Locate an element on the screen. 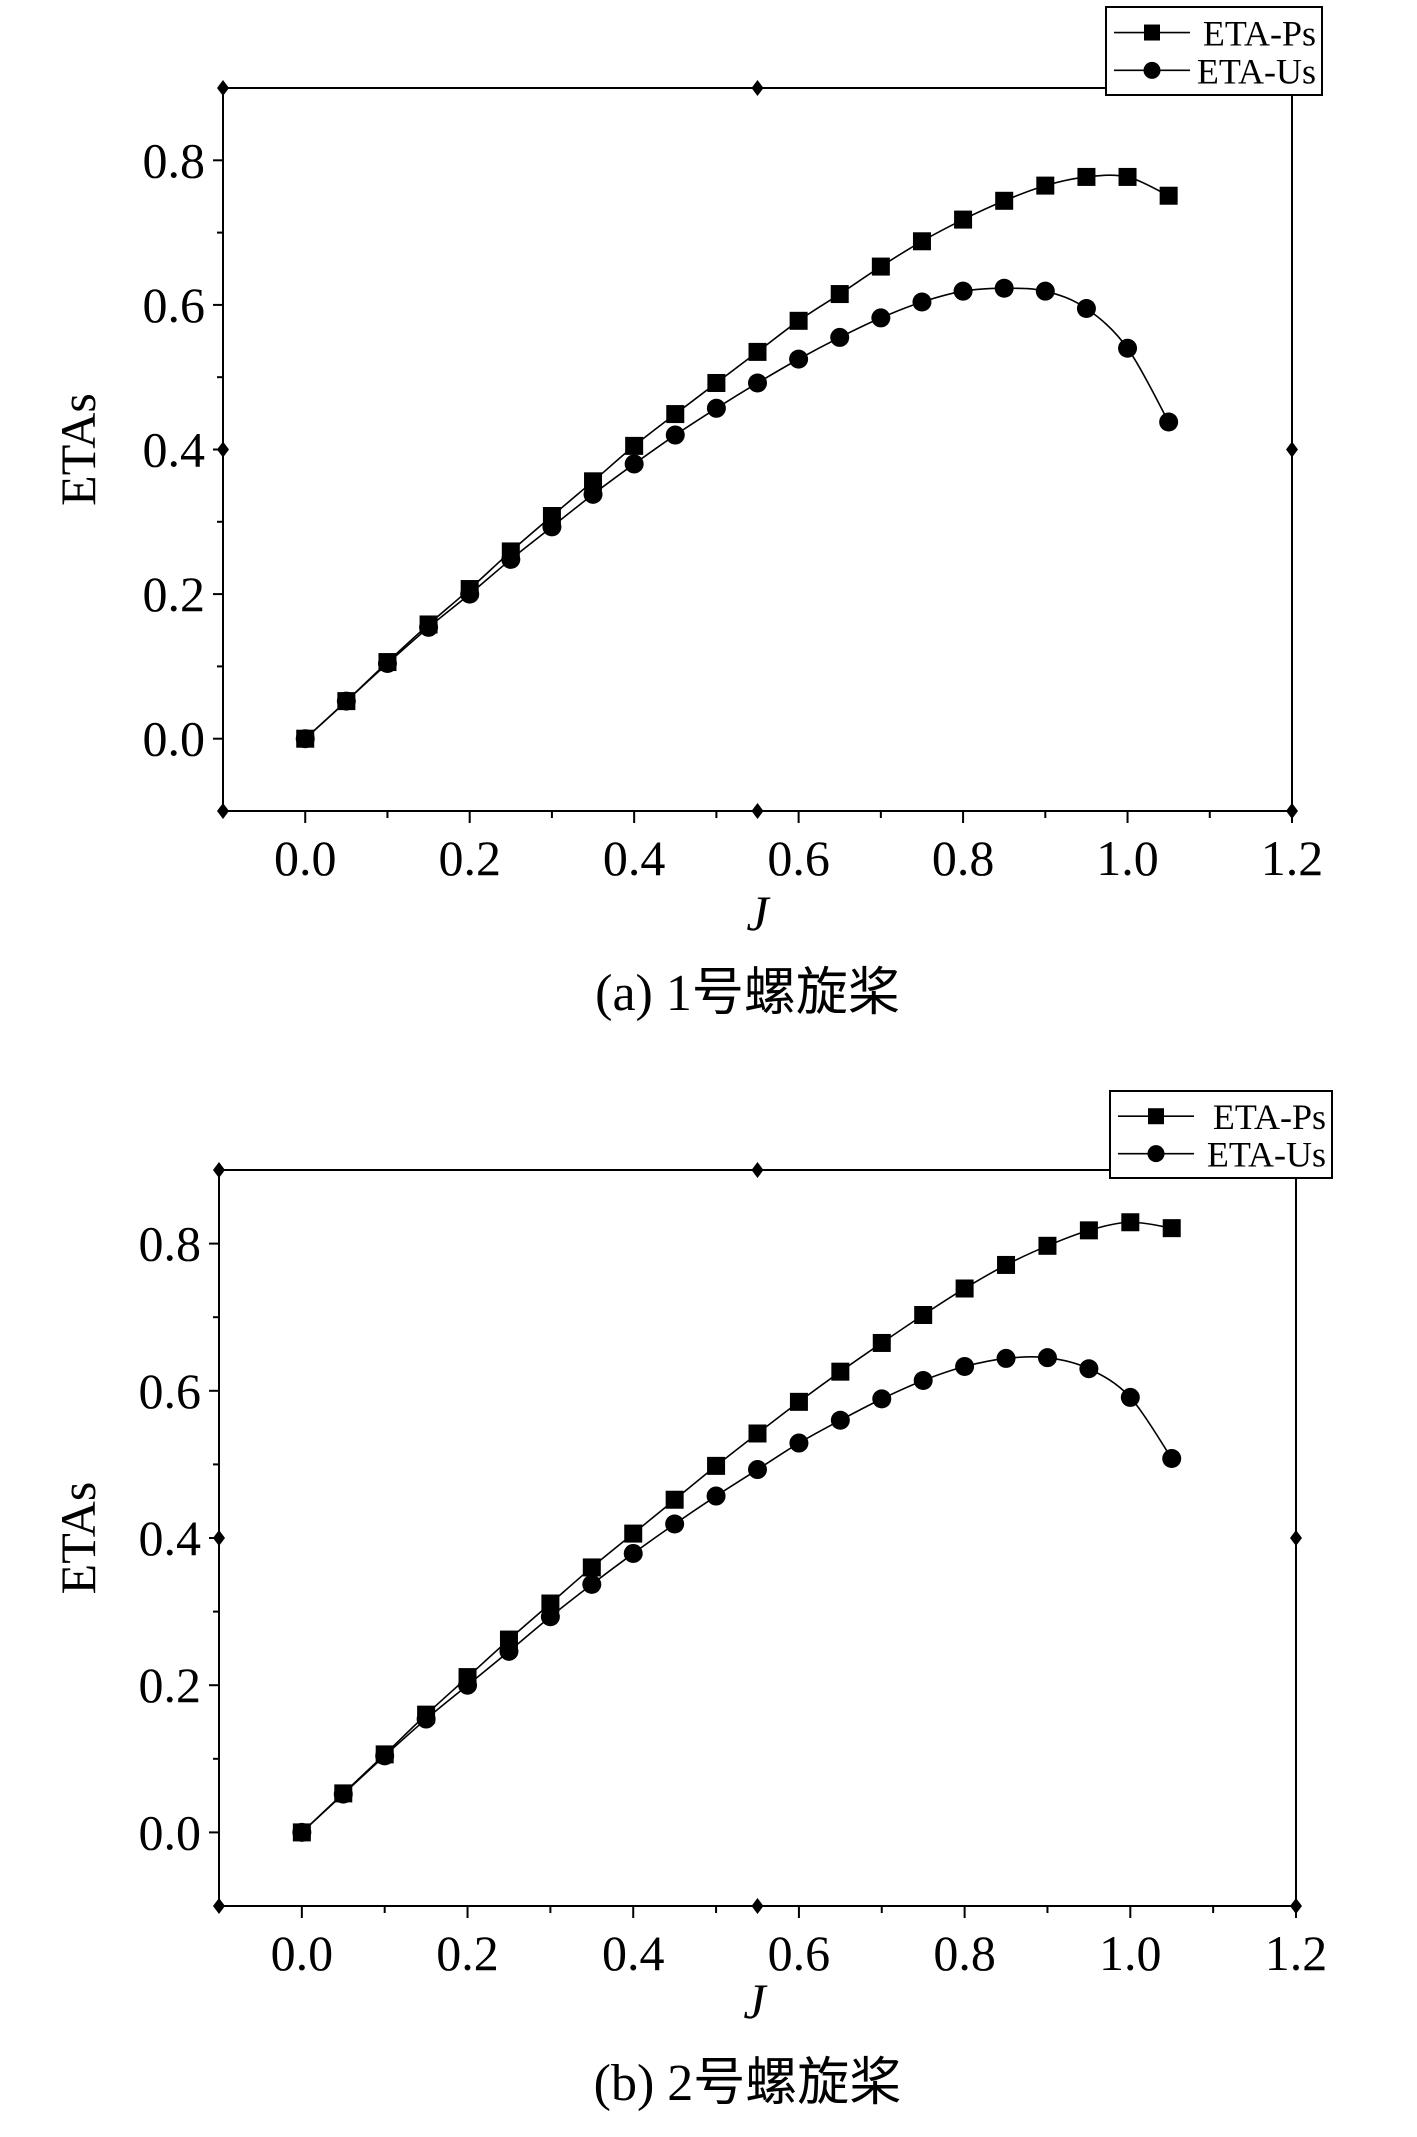 Image resolution: width=1417 pixels, height=2137 pixels. x-tick-label: 1.0 is located at coordinates (1127, 858).